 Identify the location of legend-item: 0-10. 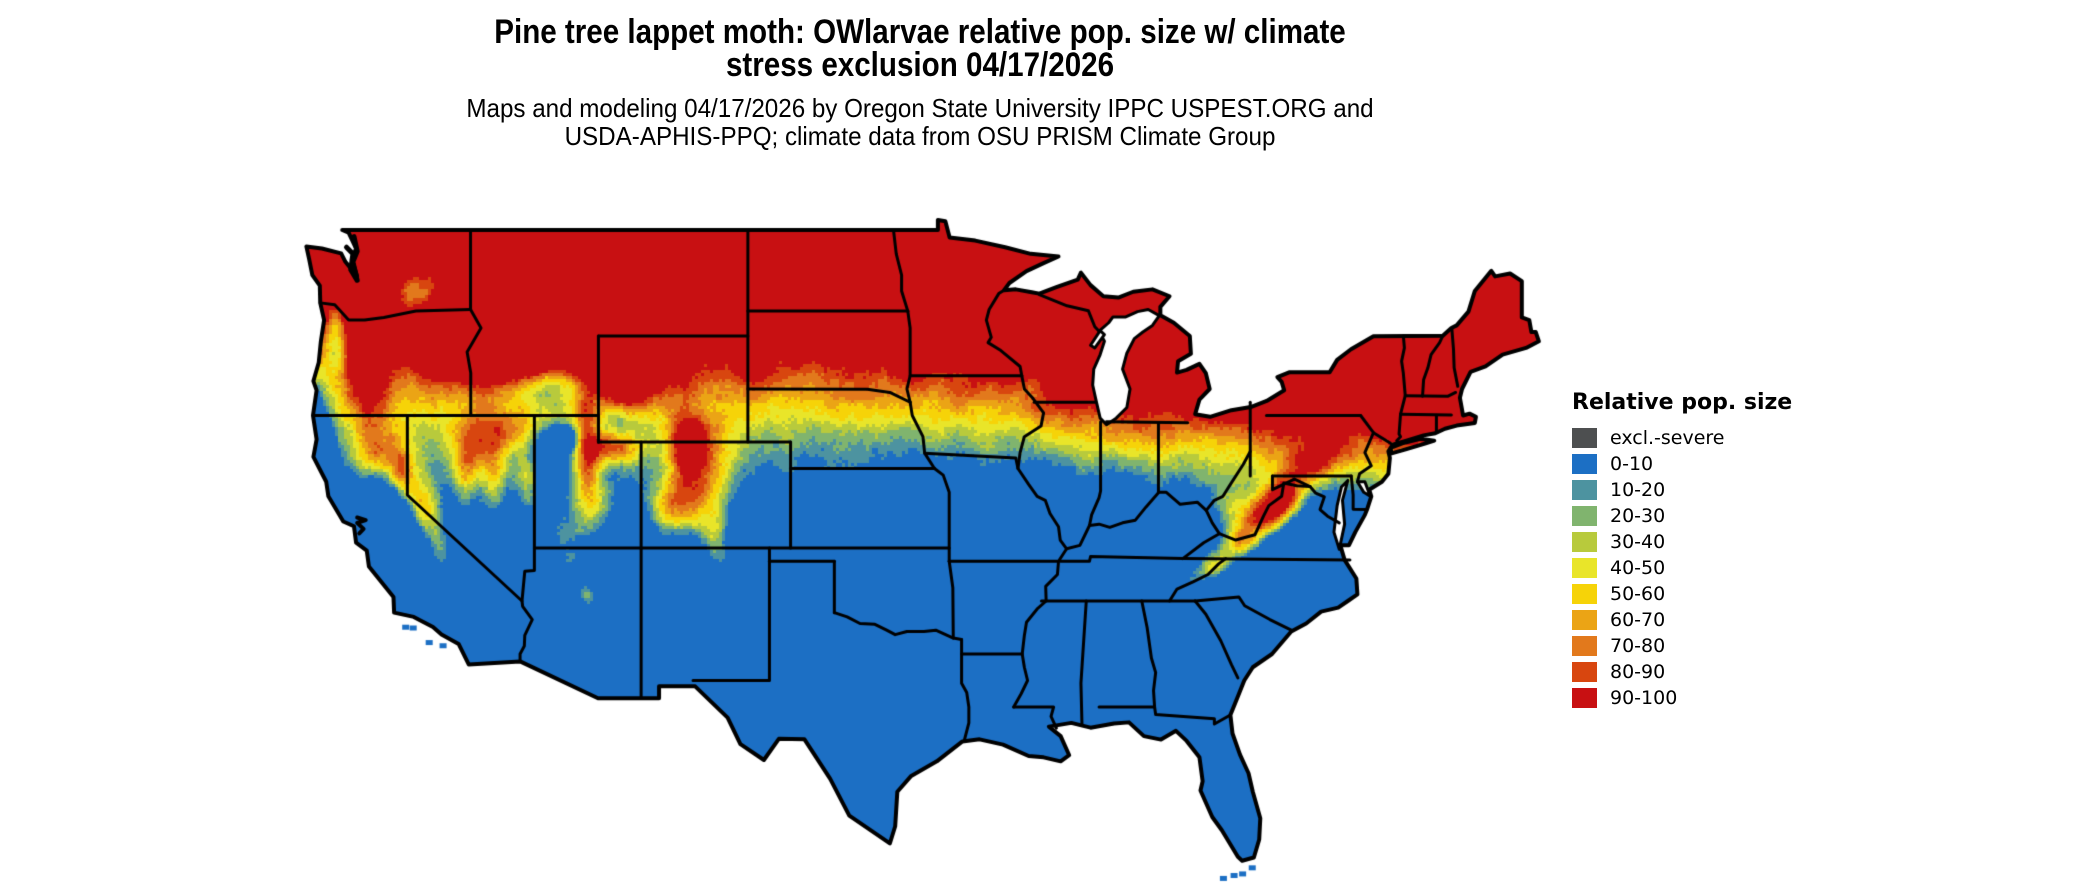
(1682, 464).